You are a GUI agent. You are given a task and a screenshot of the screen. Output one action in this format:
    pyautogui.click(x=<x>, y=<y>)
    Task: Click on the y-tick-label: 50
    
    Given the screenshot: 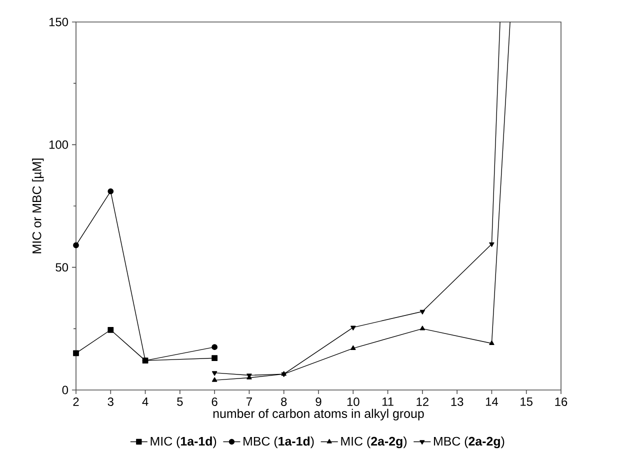 What is the action you would take?
    pyautogui.click(x=62, y=267)
    